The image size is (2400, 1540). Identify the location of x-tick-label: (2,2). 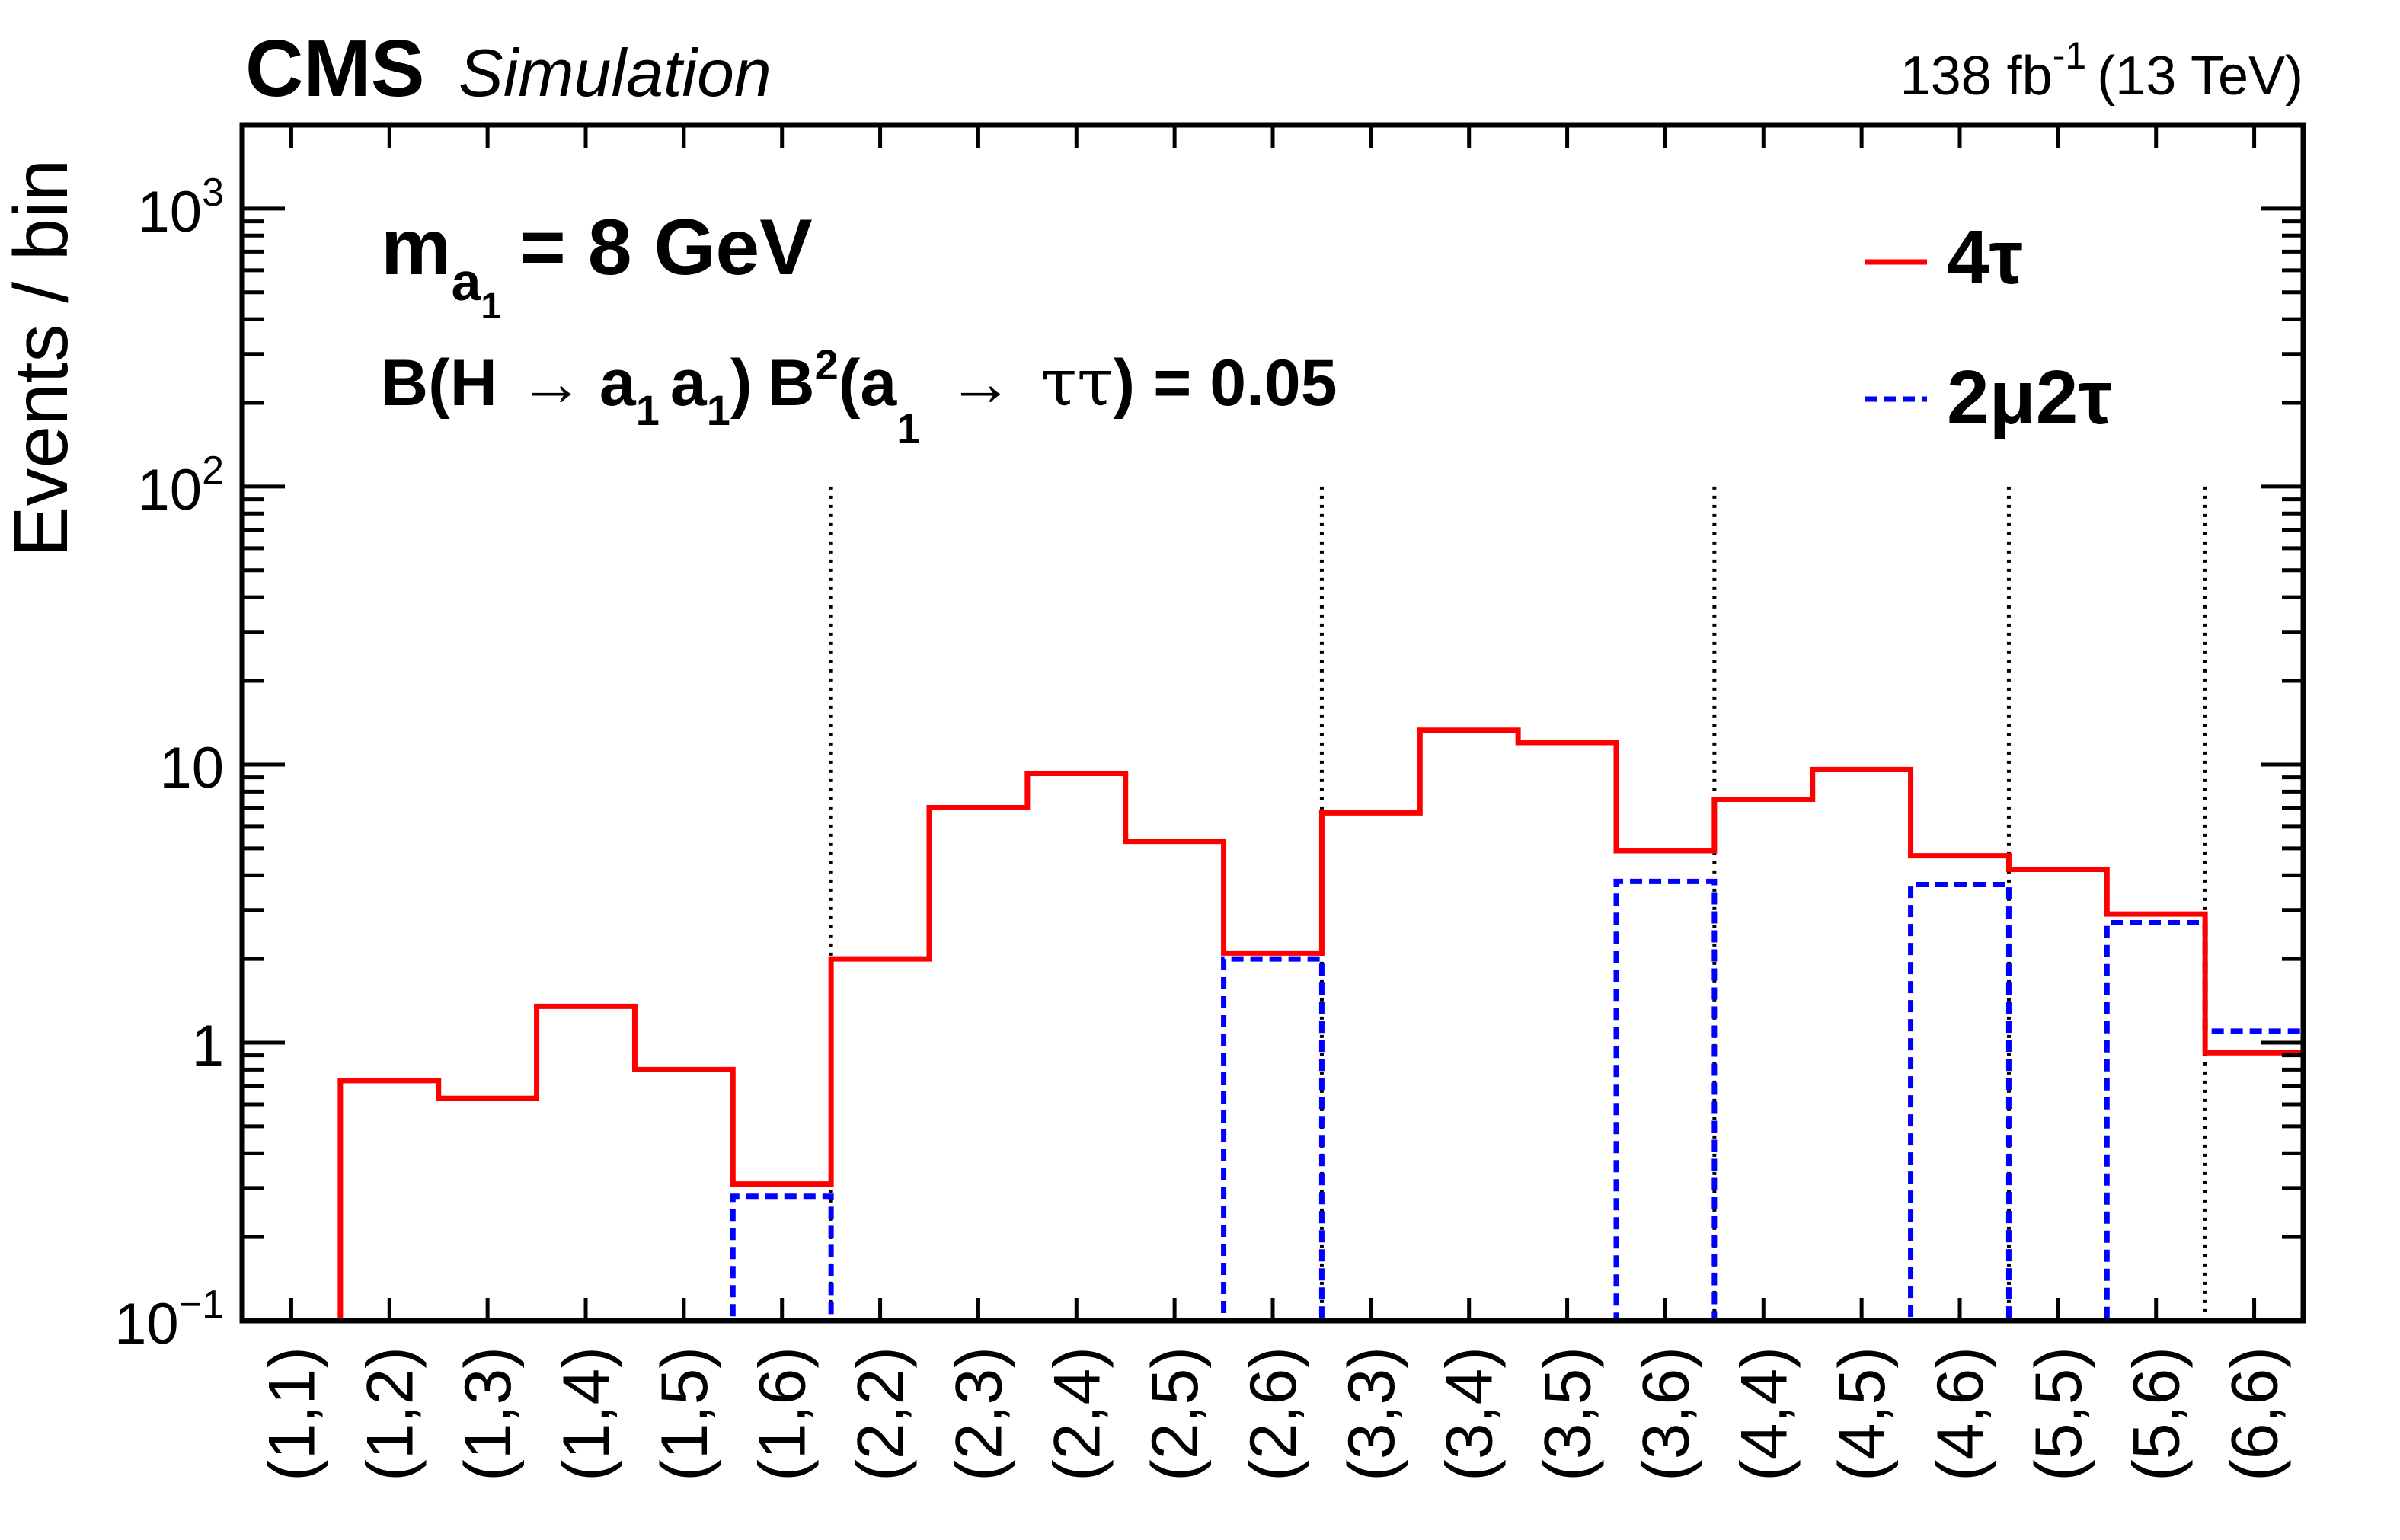
(881, 1414).